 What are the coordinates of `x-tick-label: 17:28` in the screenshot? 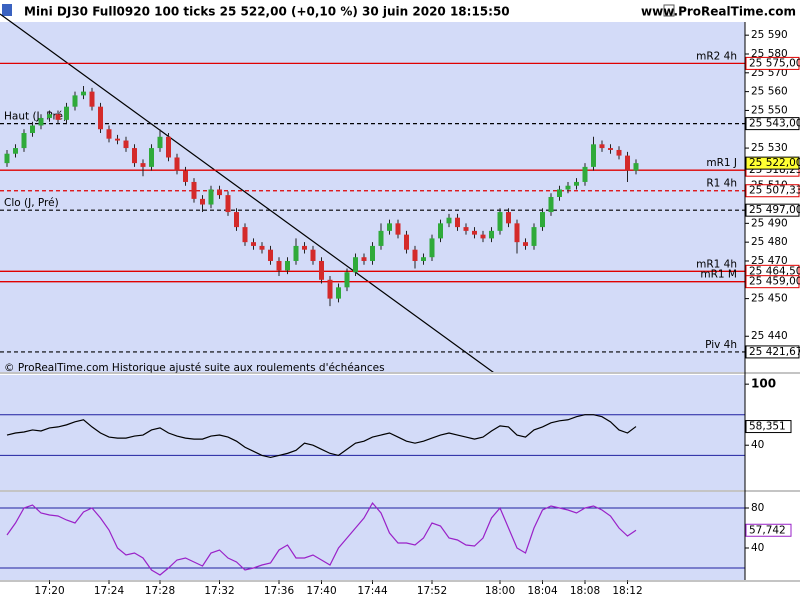 It's located at (160, 591).